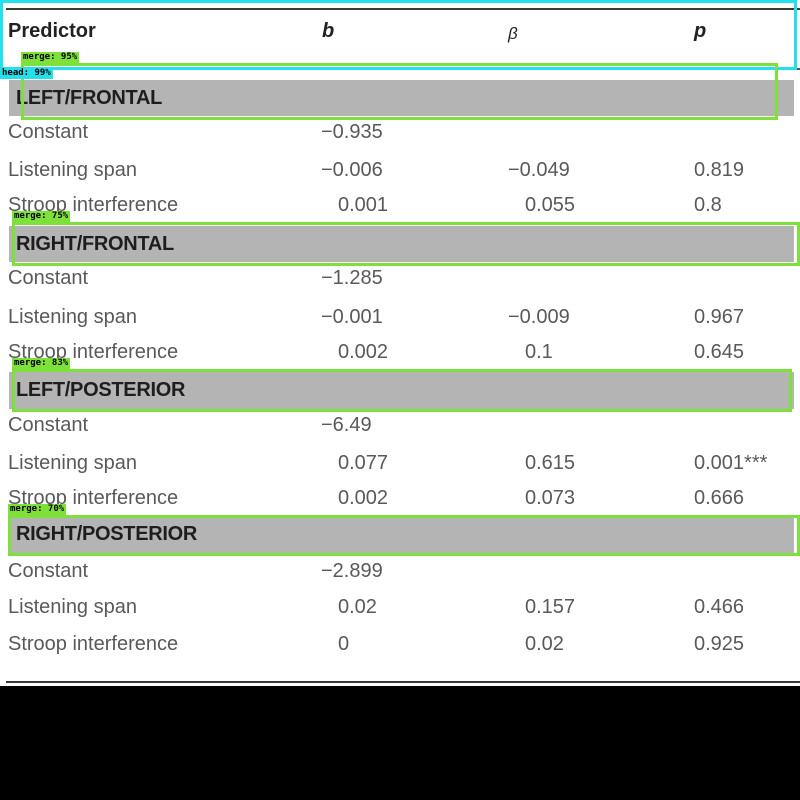 This screenshot has width=800, height=800. Describe the element at coordinates (719, 352) in the screenshot. I see `p-cell: 0.645` at that location.